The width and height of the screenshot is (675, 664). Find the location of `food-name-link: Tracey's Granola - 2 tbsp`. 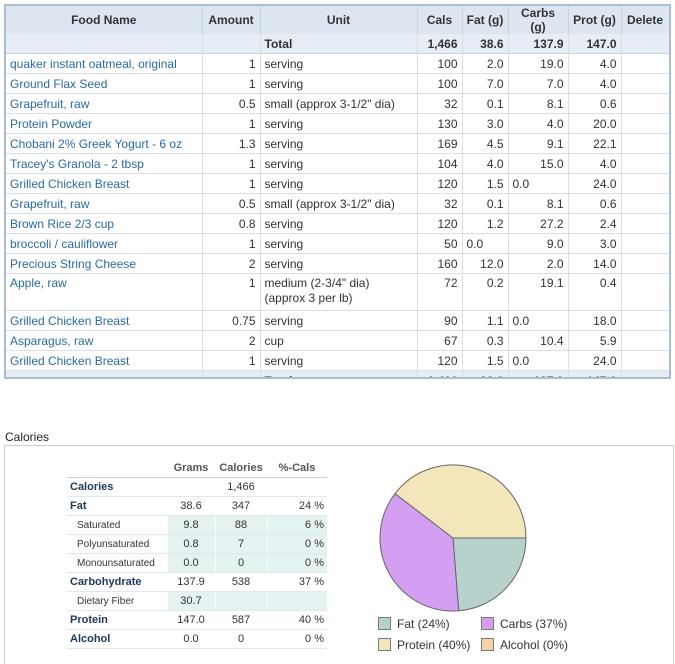

food-name-link: Tracey's Granola - 2 tbsp is located at coordinates (104, 163).